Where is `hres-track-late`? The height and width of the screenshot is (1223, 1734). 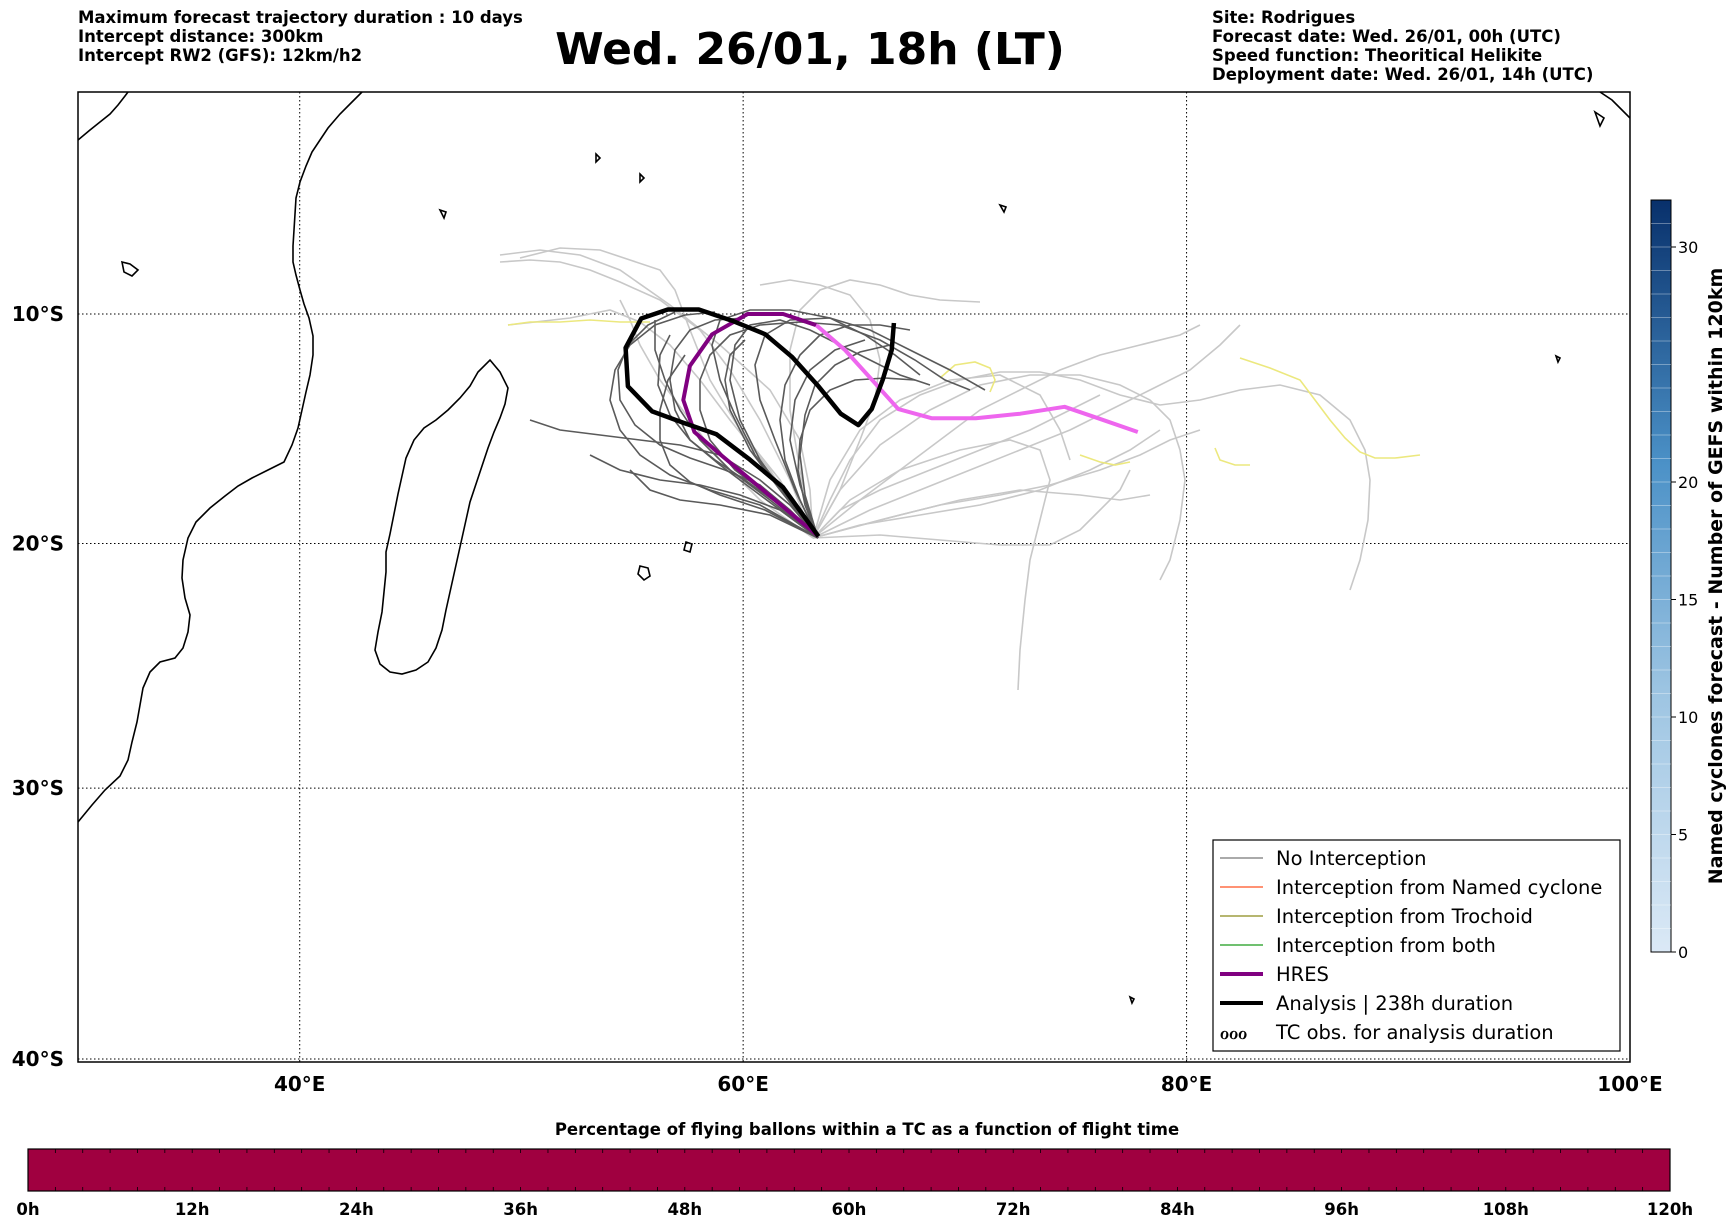 hres-track-late is located at coordinates (976, 378).